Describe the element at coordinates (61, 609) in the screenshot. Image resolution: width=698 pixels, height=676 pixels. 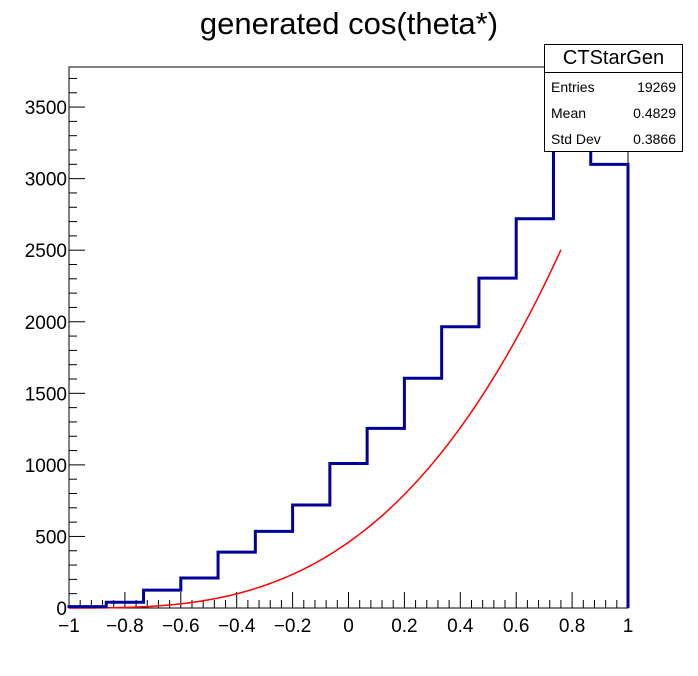
I see `y-tick-label: 0` at that location.